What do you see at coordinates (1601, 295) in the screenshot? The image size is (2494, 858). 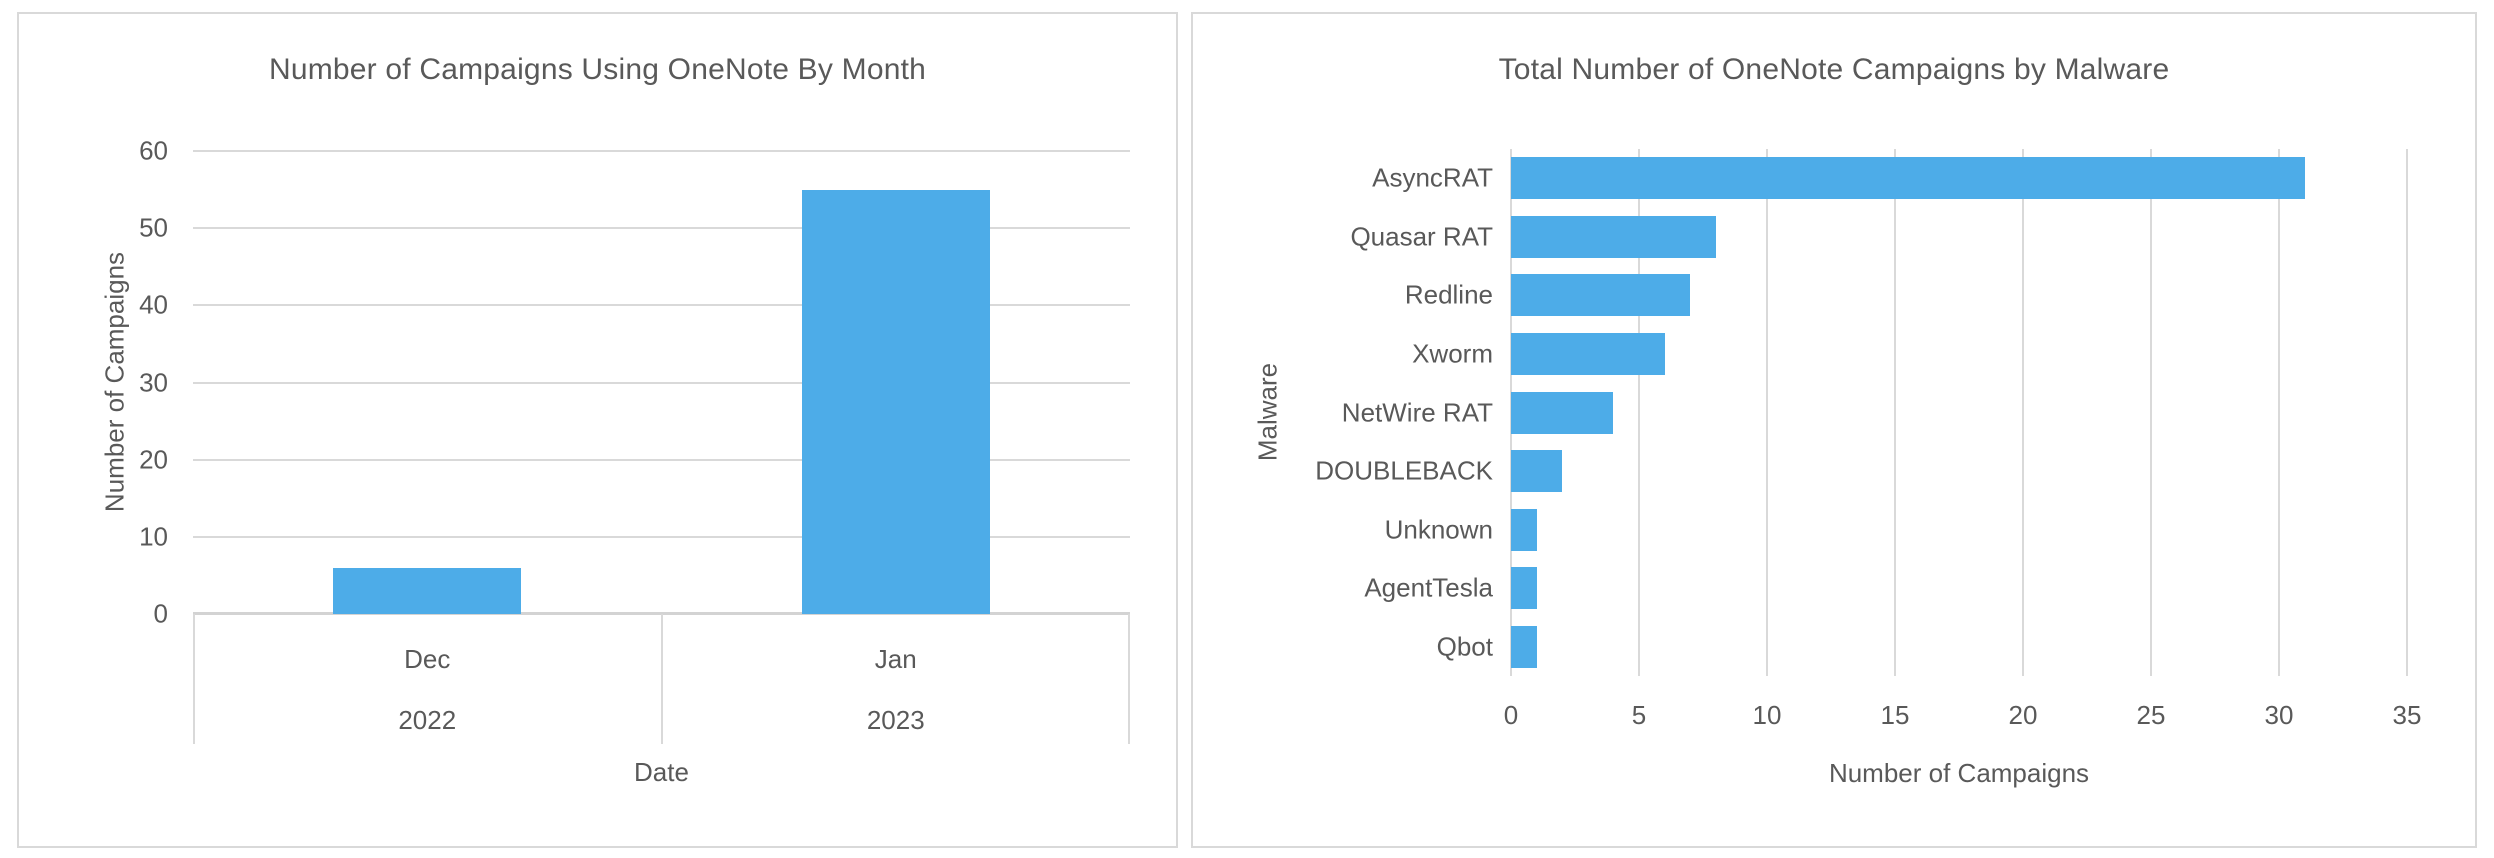 I see `bar-redline` at bounding box center [1601, 295].